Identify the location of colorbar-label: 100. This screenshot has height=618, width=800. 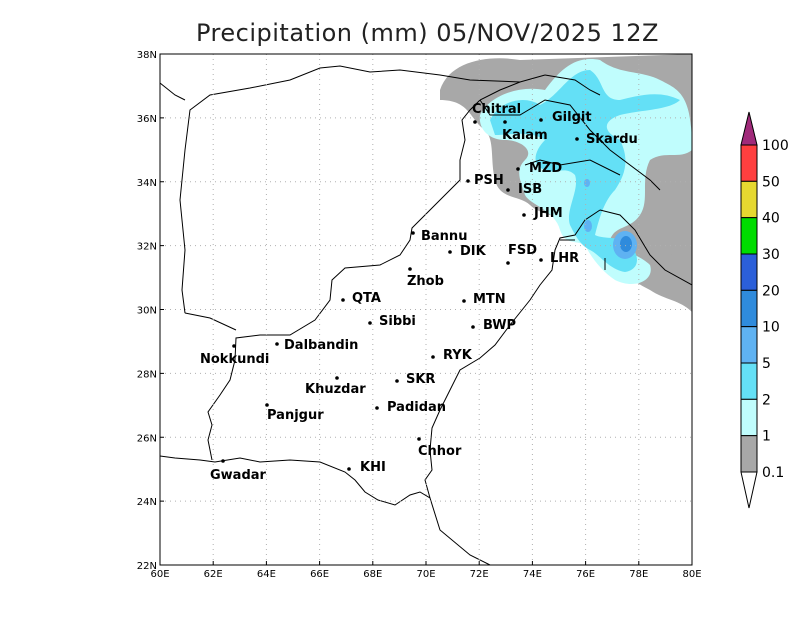
(775, 146).